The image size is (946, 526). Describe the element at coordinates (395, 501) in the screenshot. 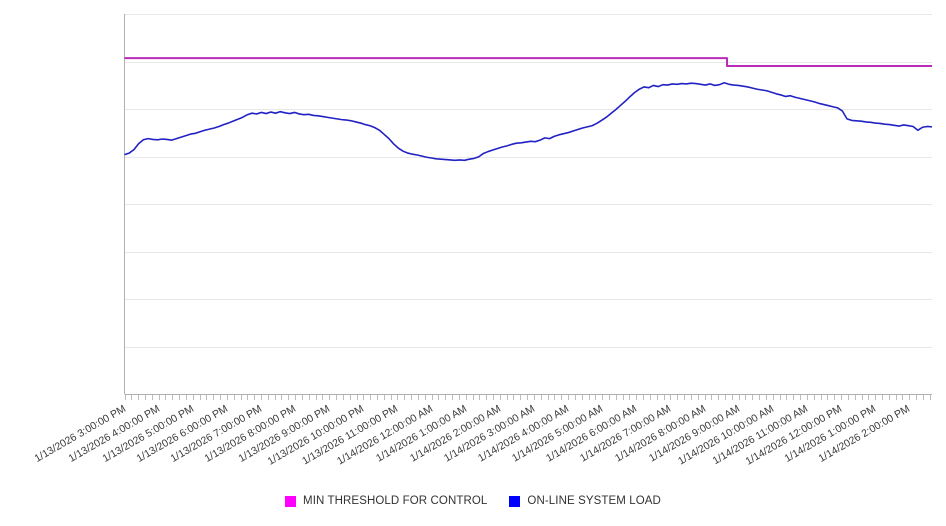

I see `legend-label: MIN THRESHOLD FOR CONTROL` at that location.